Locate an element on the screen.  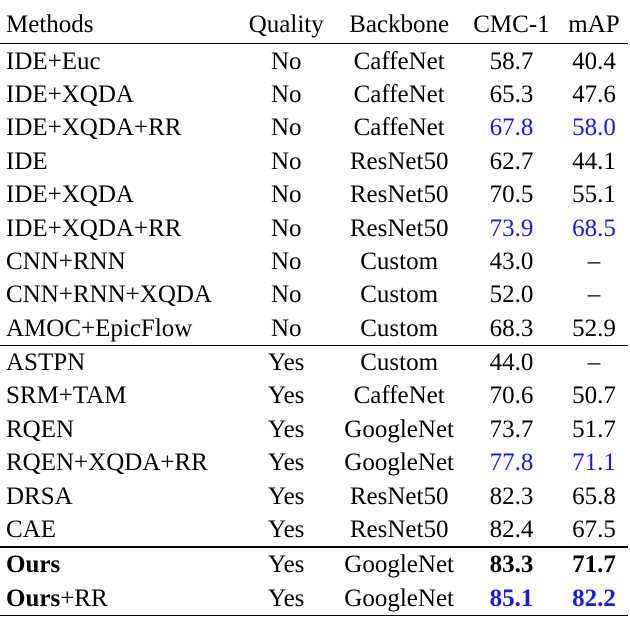
map-cell: 40.4 is located at coordinates (593, 60).